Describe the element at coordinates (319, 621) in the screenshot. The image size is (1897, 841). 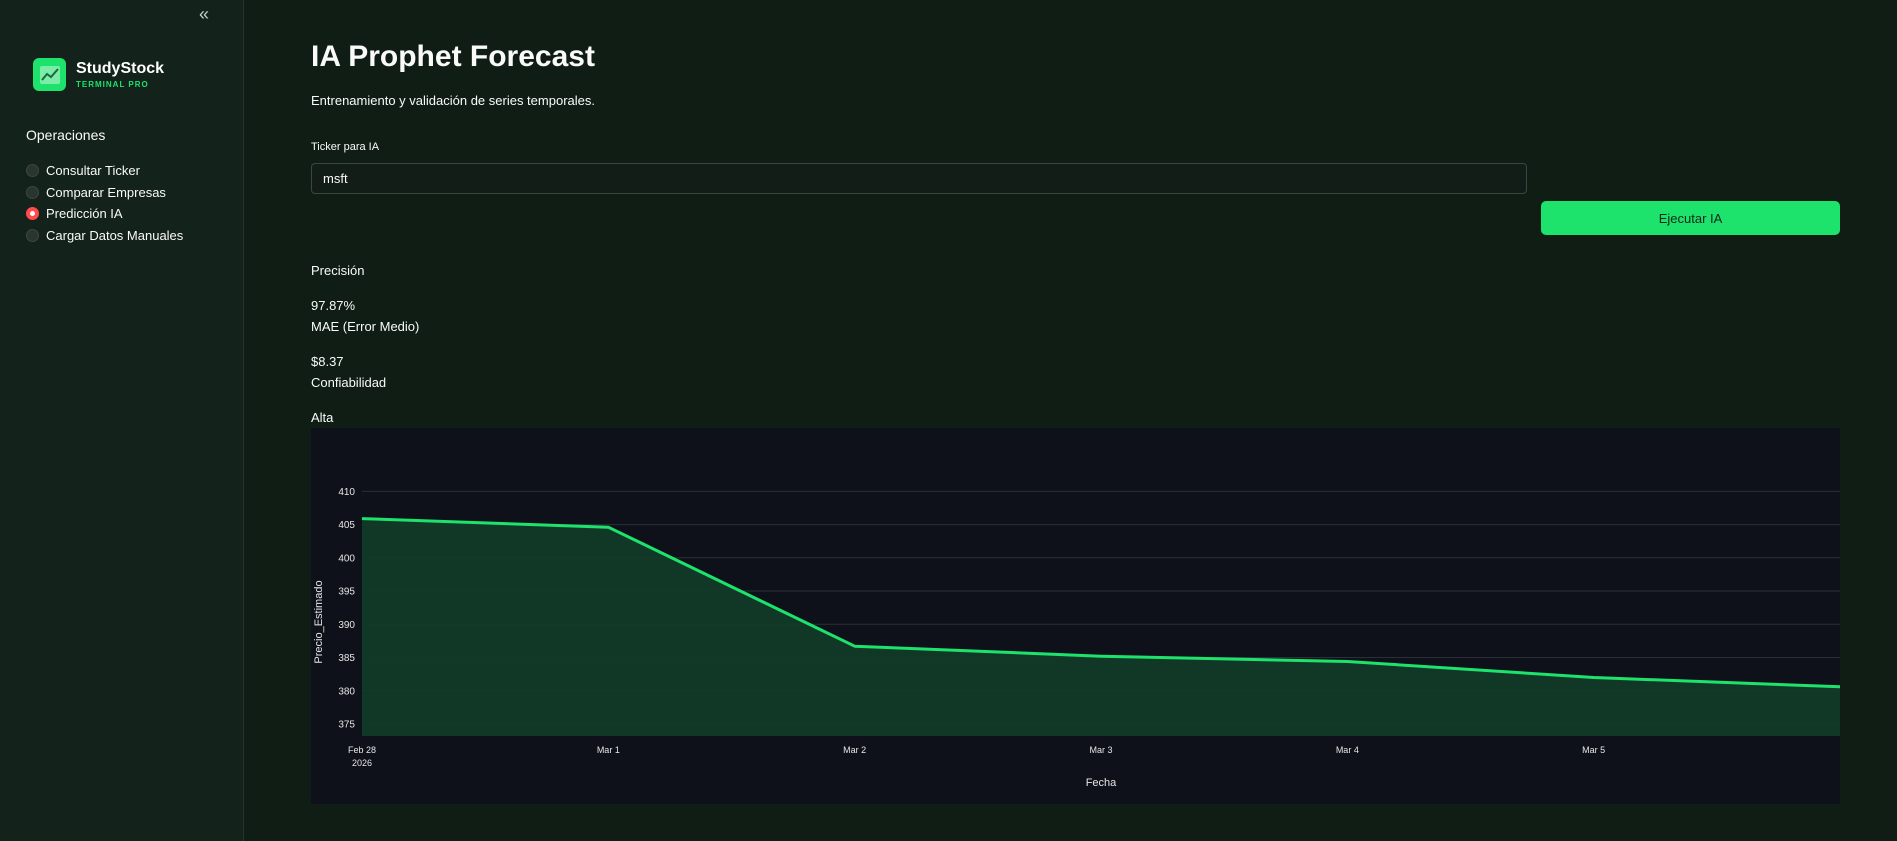
I see `y-axis-title: Precio_Estimado` at that location.